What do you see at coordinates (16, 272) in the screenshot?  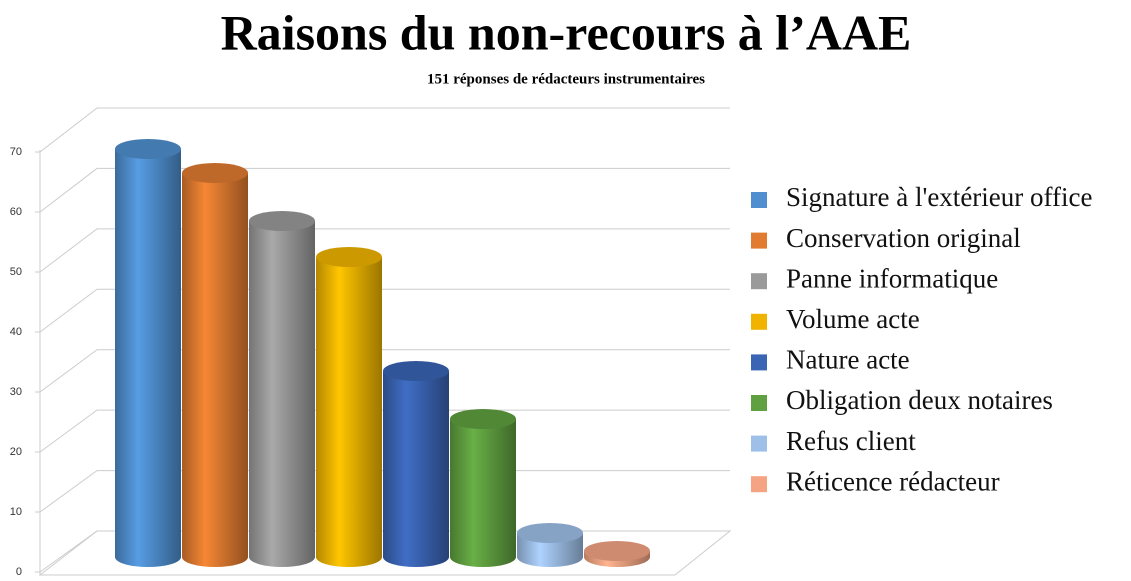 I see `y-tick-label: 50` at bounding box center [16, 272].